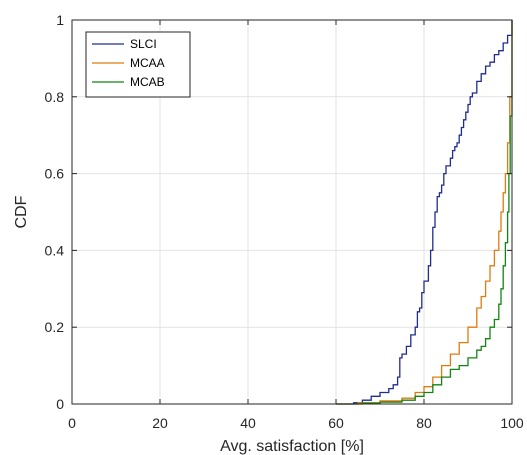 The height and width of the screenshot is (455, 527). What do you see at coordinates (21, 211) in the screenshot?
I see `y-axis-title: CDF` at bounding box center [21, 211].